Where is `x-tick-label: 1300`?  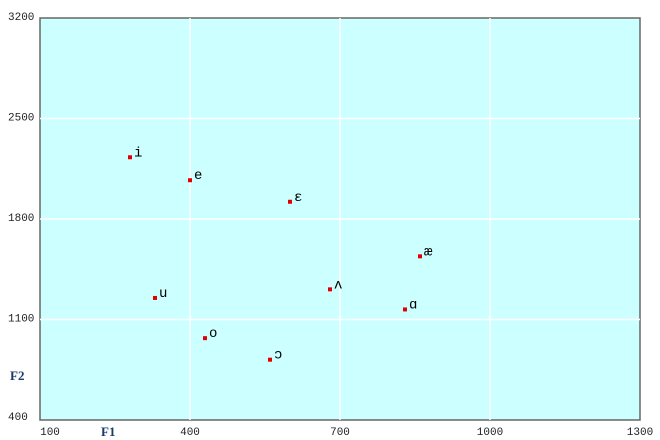
x-tick-label: 1300 is located at coordinates (640, 433).